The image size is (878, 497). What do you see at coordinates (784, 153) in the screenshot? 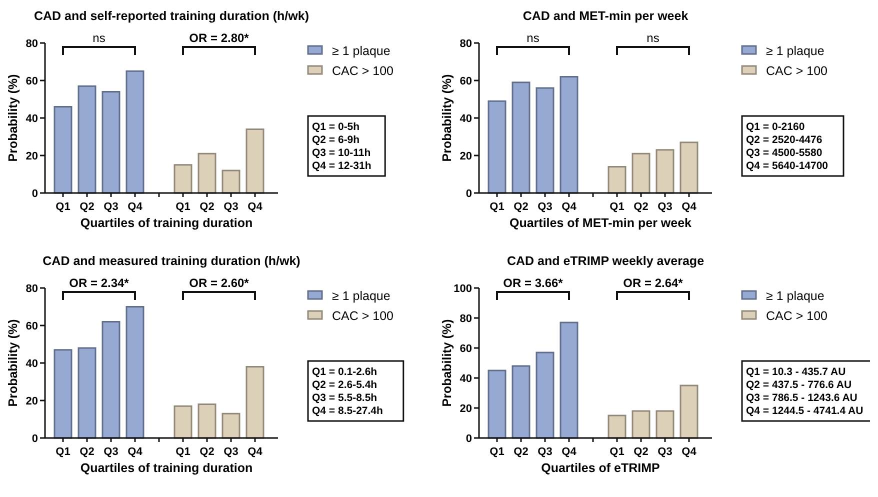
I see `text: Q3 = 4500-5580` at bounding box center [784, 153].